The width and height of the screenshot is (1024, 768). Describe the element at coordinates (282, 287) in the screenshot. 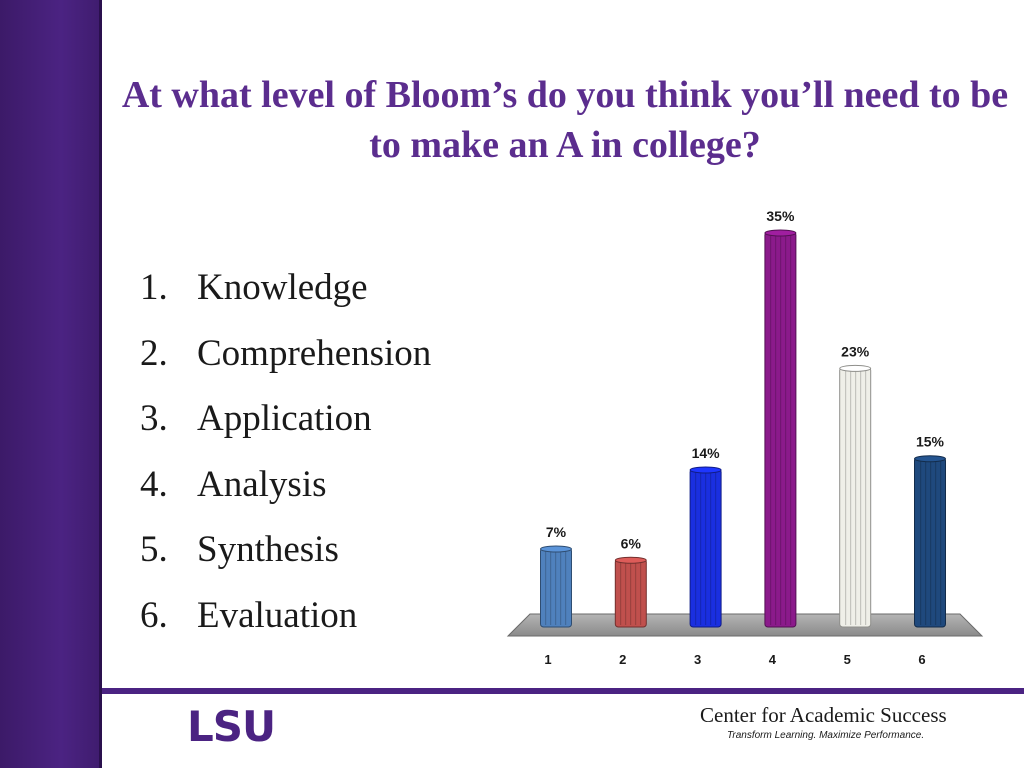

I see `option-label: Knowledge` at that location.